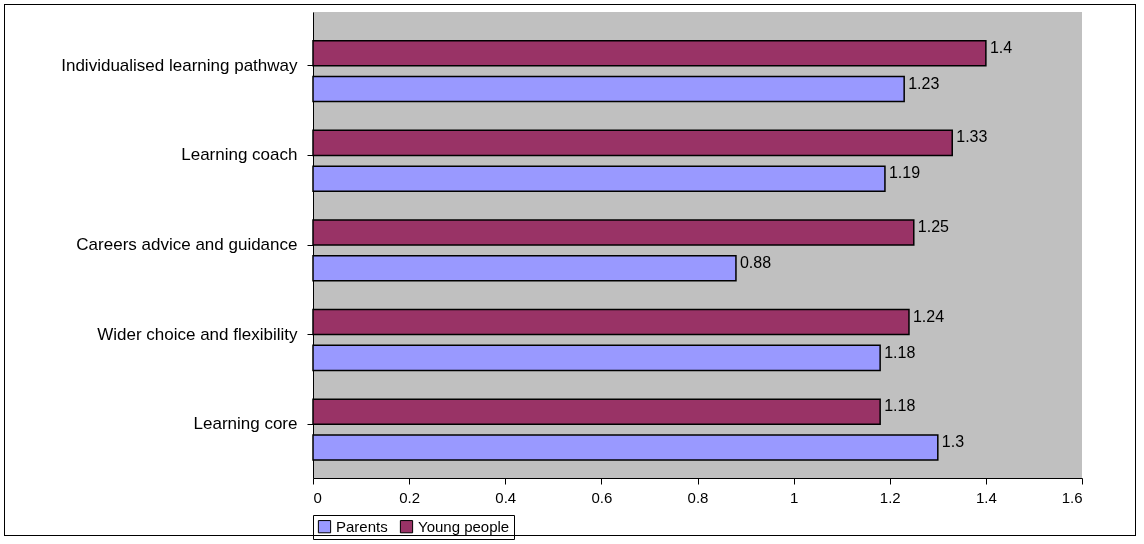  I want to click on legend-label: Parents, so click(362, 526).